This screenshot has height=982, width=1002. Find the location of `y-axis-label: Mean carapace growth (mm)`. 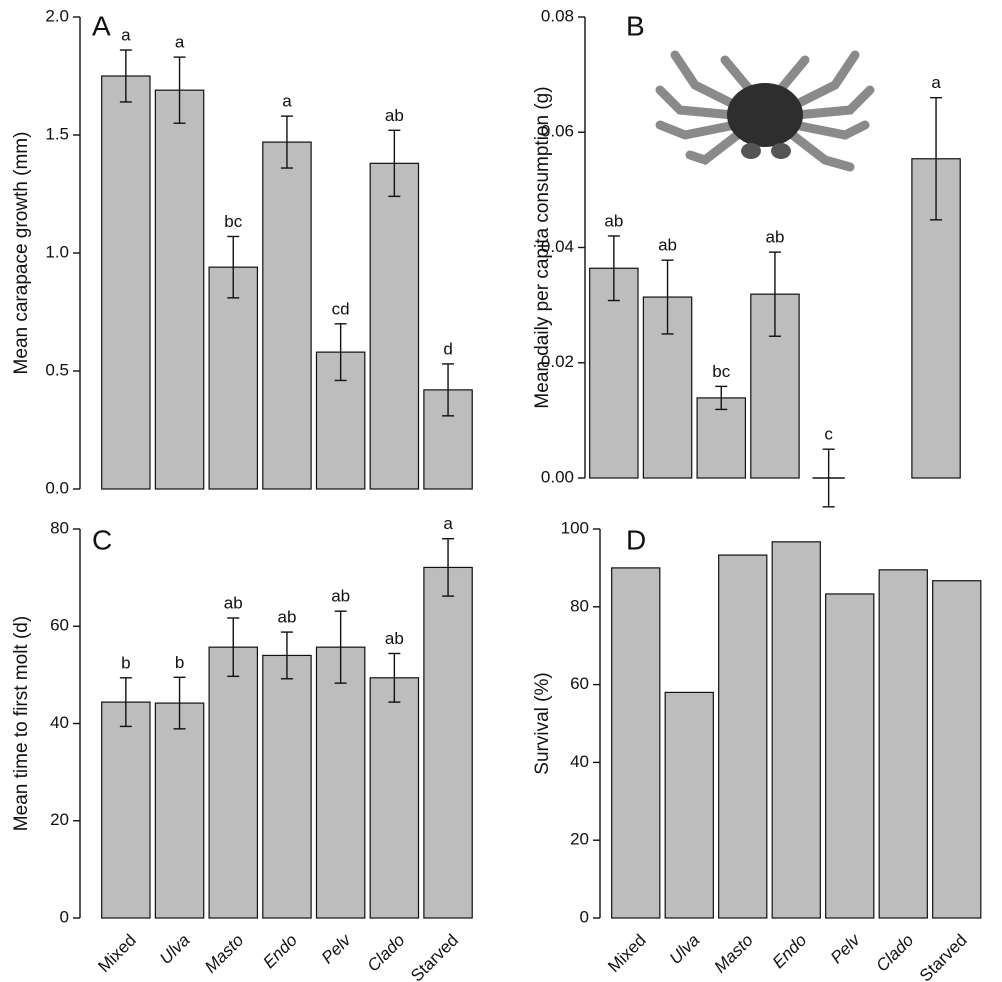

y-axis-label: Mean carapace growth (mm) is located at coordinates (21, 253).